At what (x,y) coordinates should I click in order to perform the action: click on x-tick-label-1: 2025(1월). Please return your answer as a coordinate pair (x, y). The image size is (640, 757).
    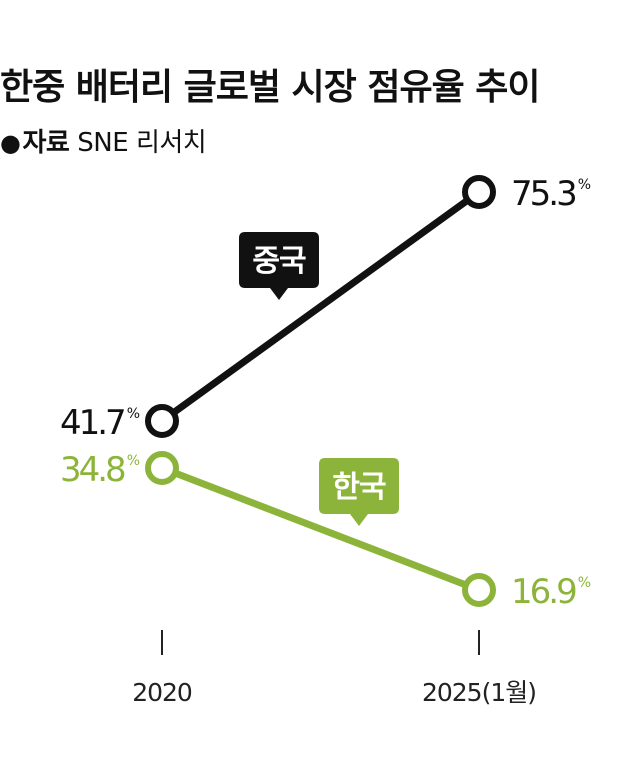
    Looking at the image, I should click on (479, 692).